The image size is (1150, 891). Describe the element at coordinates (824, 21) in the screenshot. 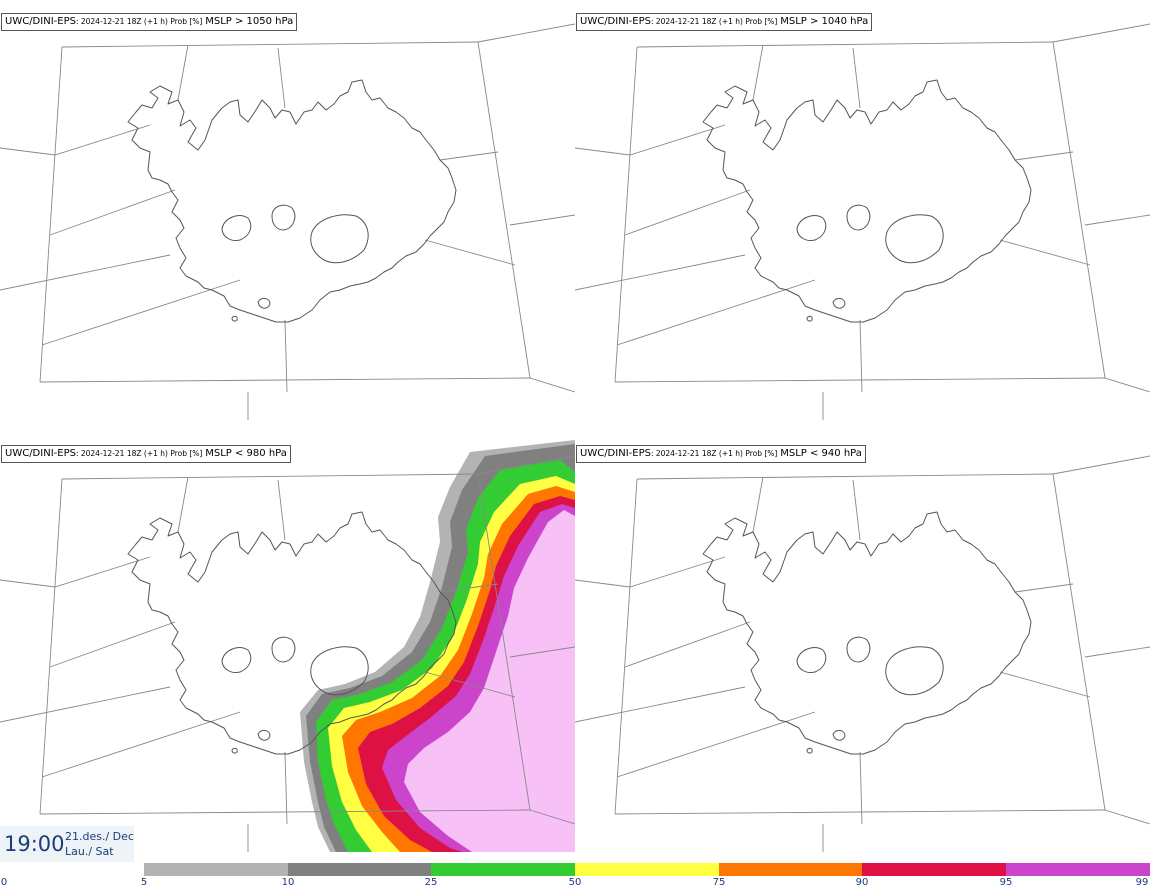

I see `variable-name: MSLP > 1040 hPa` at that location.